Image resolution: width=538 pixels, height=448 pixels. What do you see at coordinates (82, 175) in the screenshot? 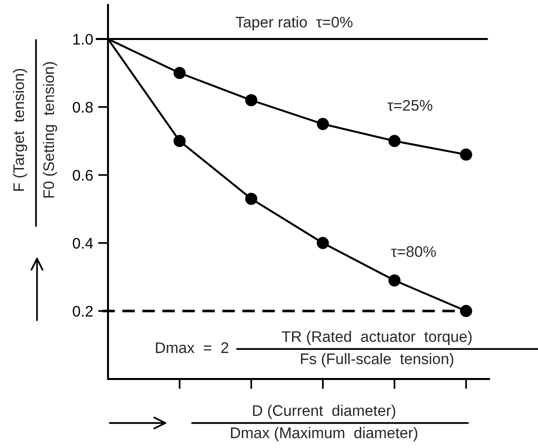
I see `y-tick-label: 0.6` at bounding box center [82, 175].